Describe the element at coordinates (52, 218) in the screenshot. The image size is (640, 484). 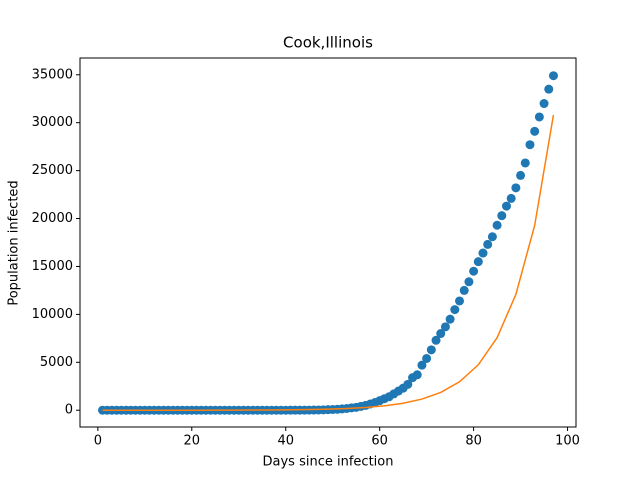
I see `y-tick-label: 20000` at that location.